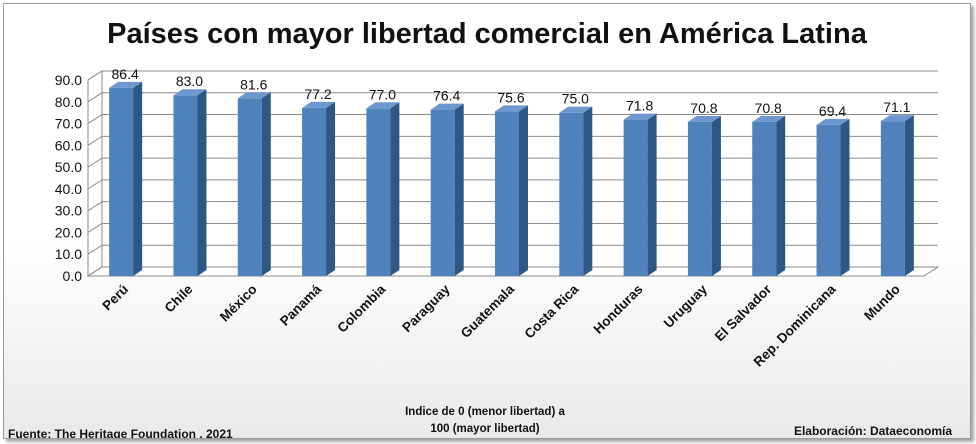 The image size is (976, 444). Describe the element at coordinates (551, 311) in the screenshot. I see `x-category-label: Costa Rica` at that location.